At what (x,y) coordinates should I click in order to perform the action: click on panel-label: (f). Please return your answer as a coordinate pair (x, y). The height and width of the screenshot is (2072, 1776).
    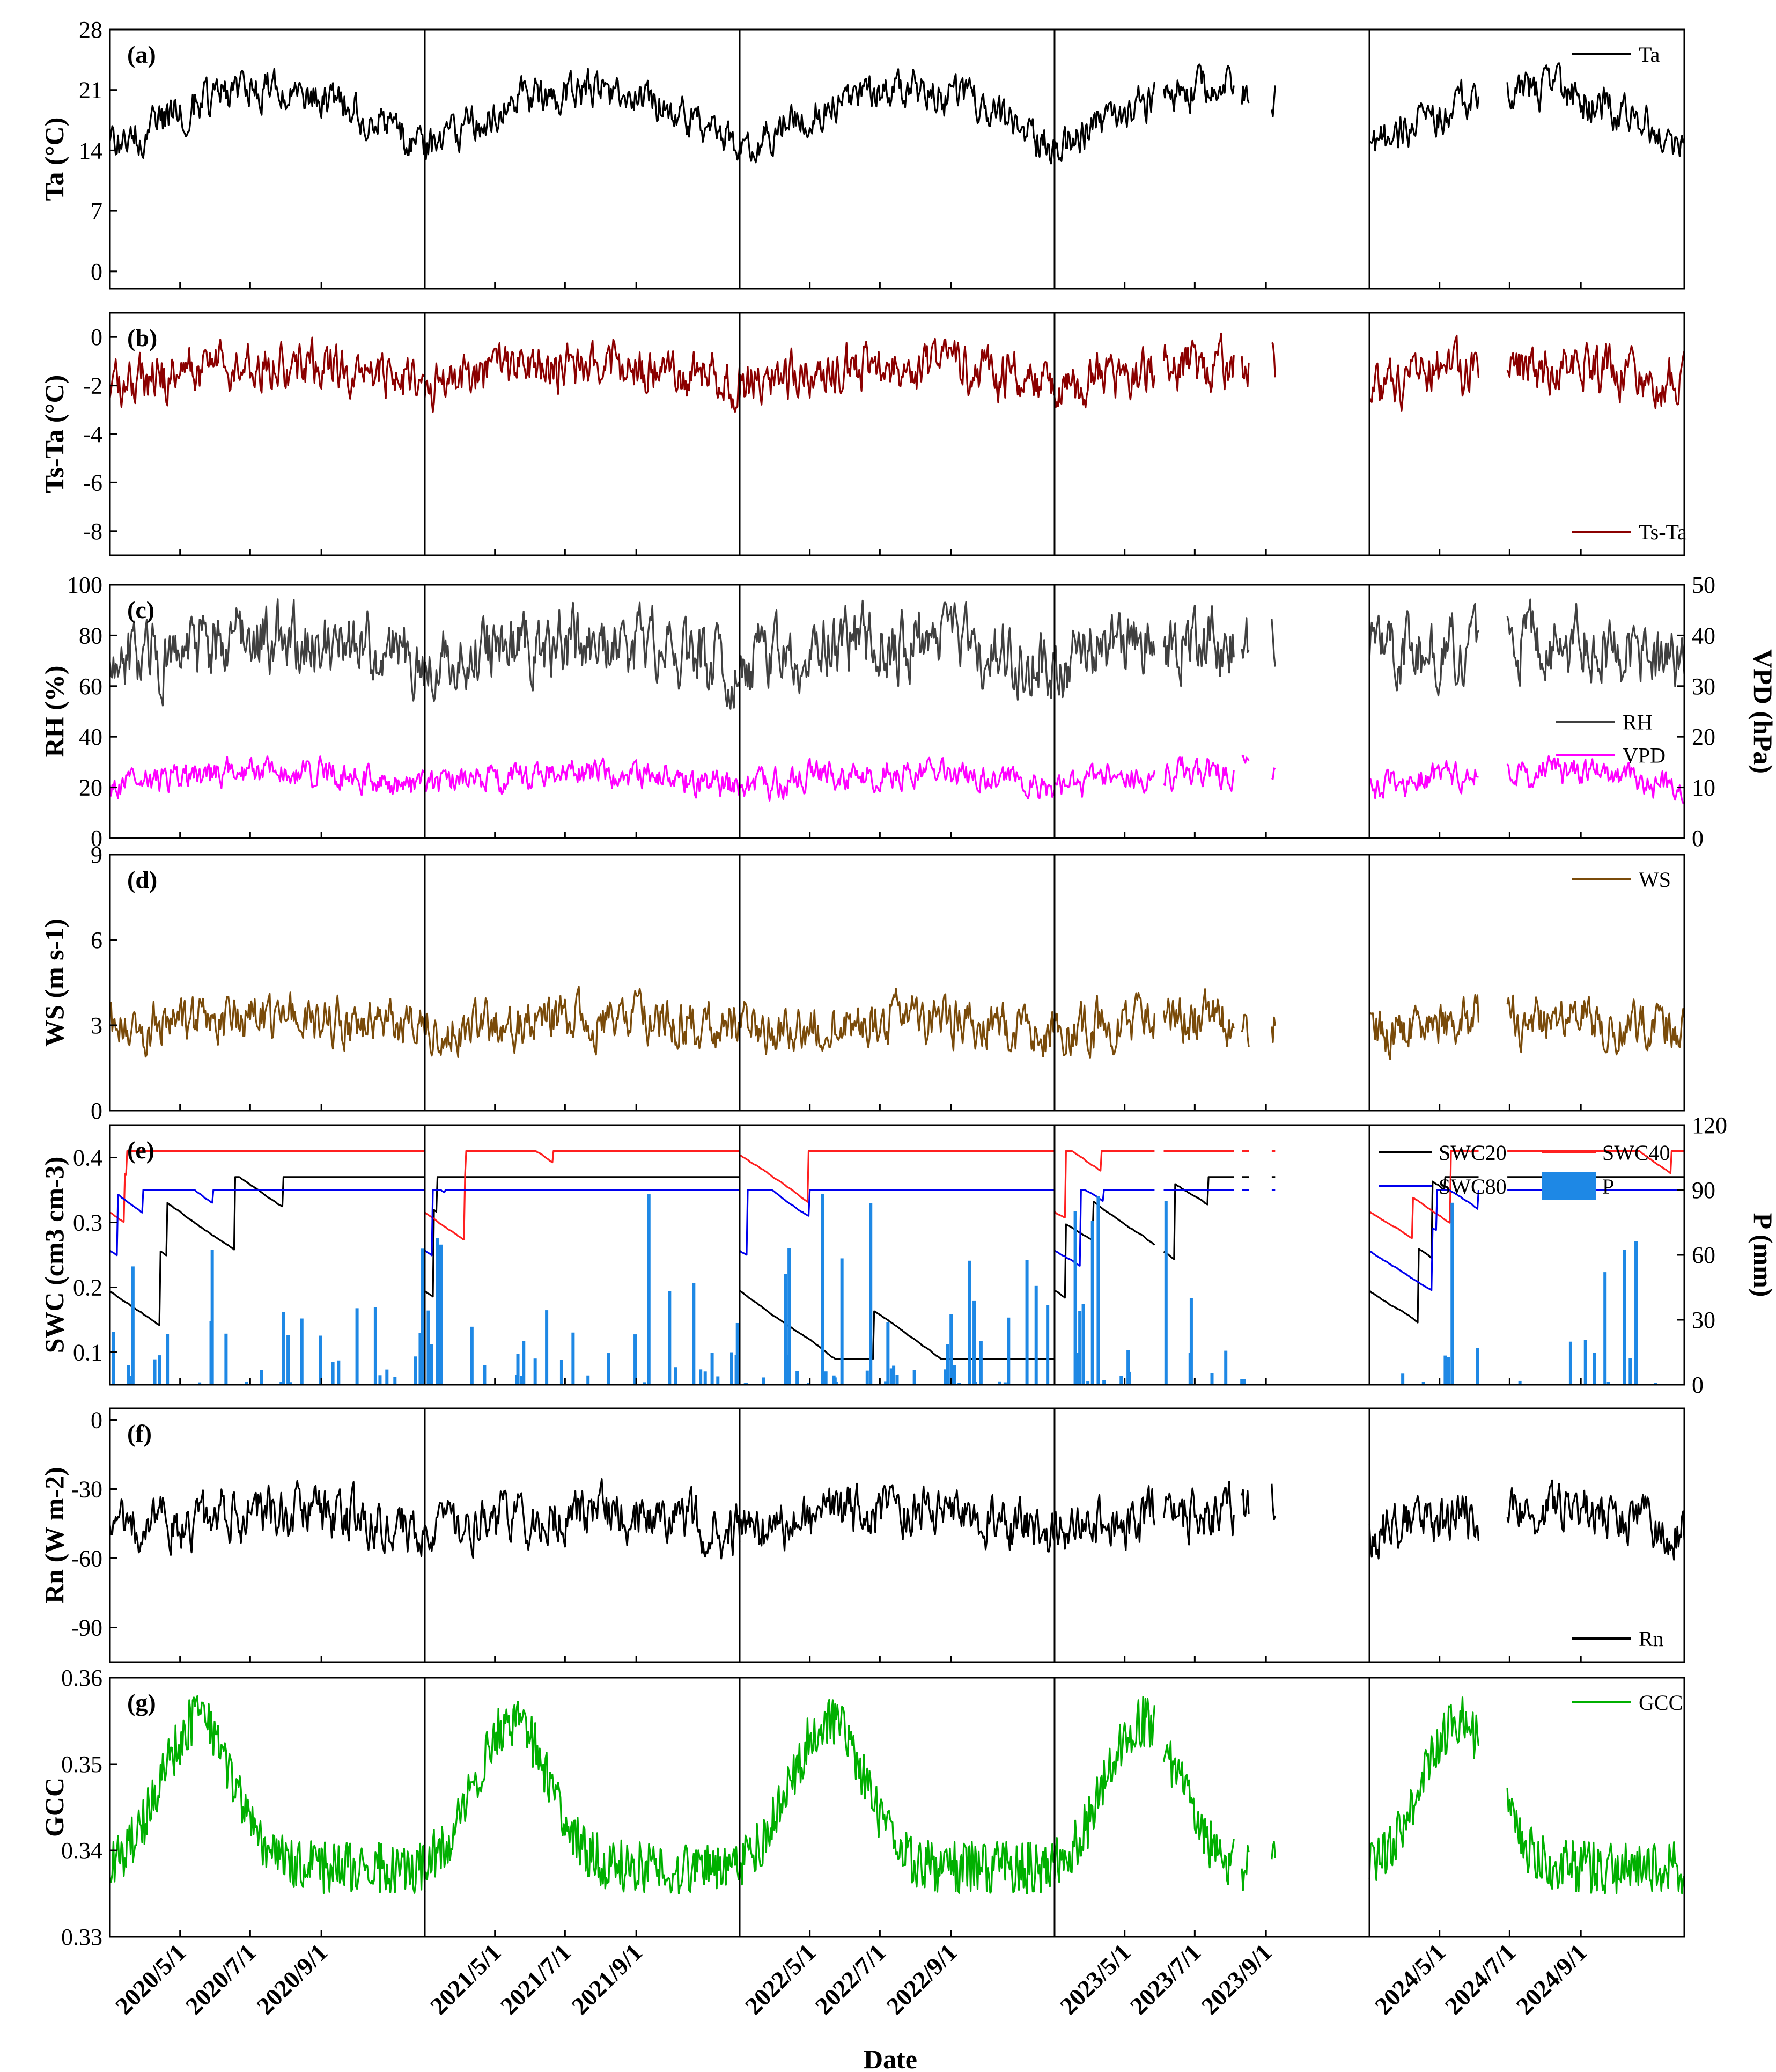
    Looking at the image, I should click on (139, 1433).